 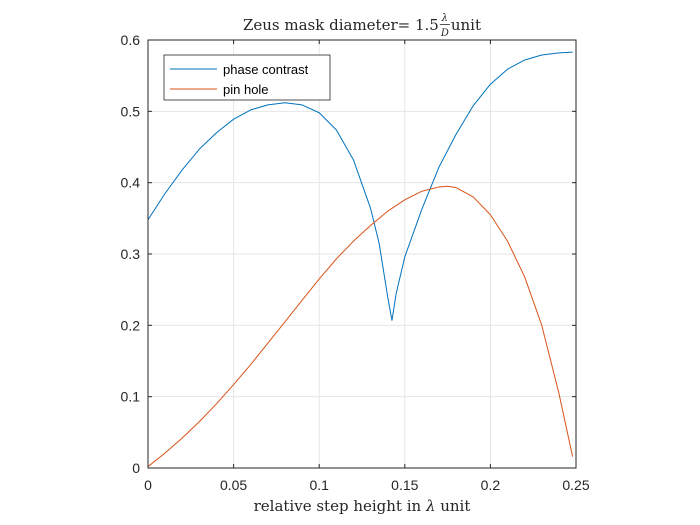 What do you see at coordinates (452, 506) in the screenshot?
I see `x-axis-label-suffix: unit` at bounding box center [452, 506].